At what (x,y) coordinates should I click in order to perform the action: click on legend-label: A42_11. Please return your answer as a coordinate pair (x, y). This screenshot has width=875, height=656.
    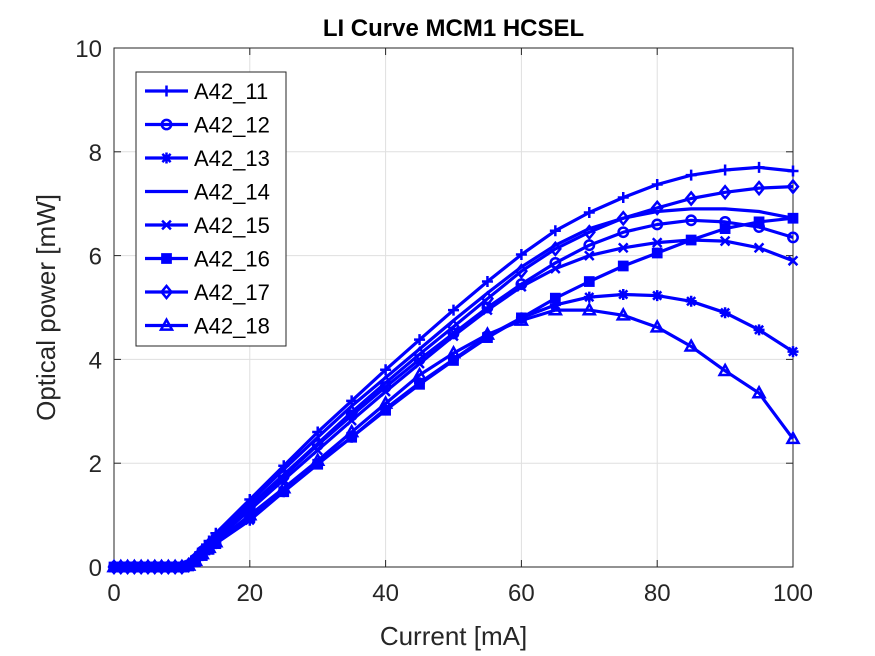
    Looking at the image, I should click on (231, 91).